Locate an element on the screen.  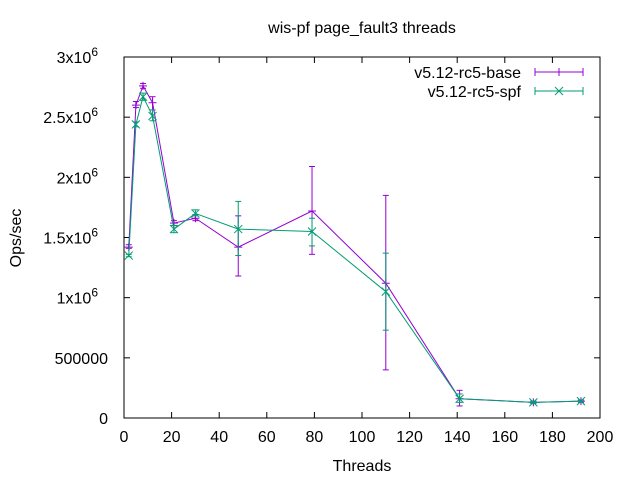
y-tick-mantissa: 500000 is located at coordinates (81, 359).